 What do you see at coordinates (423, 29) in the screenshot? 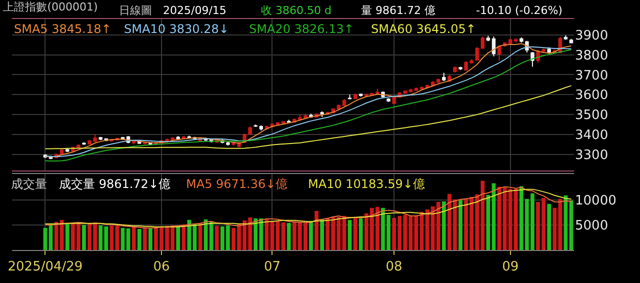
I see `text: SMA60 3645.05↑` at bounding box center [423, 29].